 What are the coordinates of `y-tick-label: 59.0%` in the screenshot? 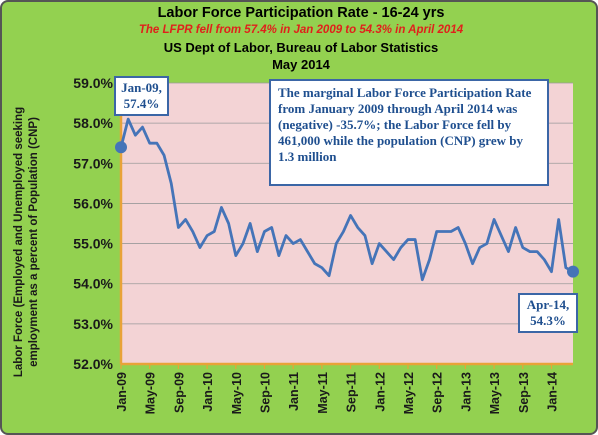 It's located at (93, 83).